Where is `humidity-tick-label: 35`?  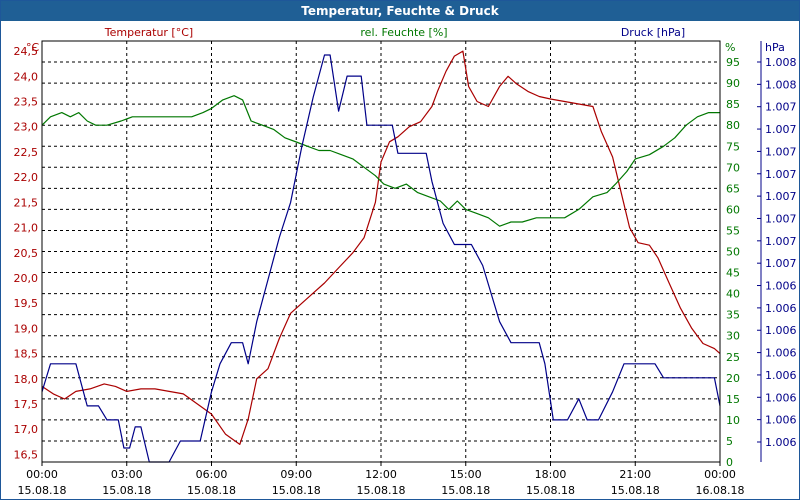 humidity-tick-label: 35 is located at coordinates (733, 315).